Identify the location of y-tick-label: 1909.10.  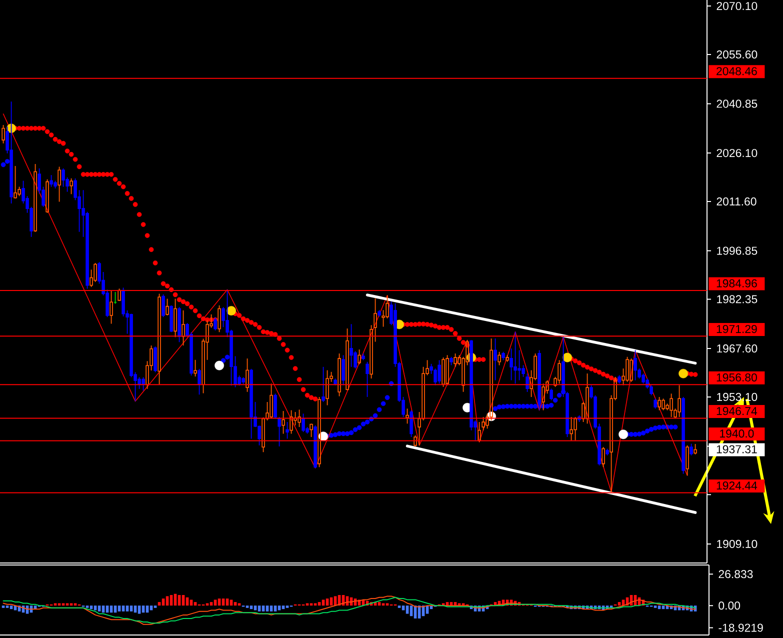
(737, 544).